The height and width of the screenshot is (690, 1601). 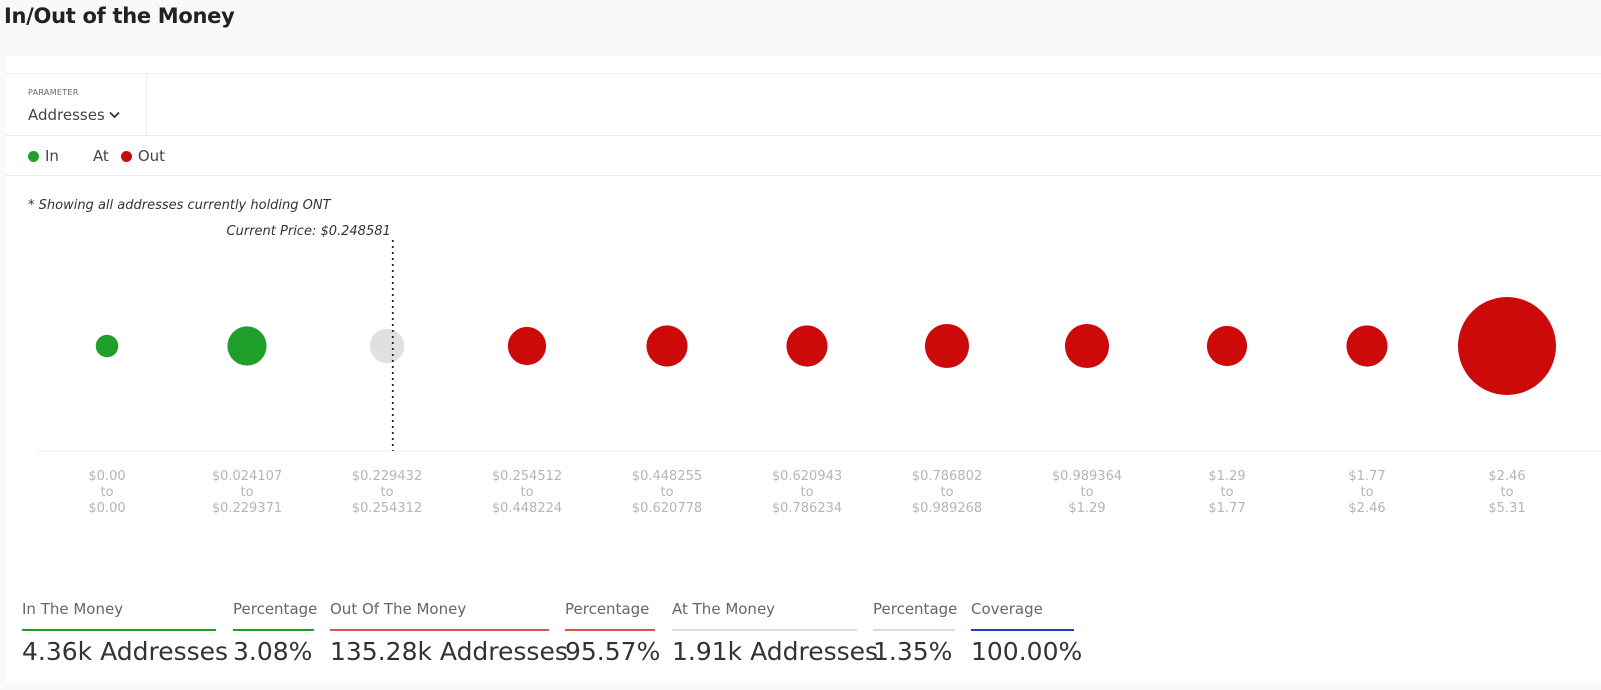 I want to click on tick-label: $0.024107, so click(x=247, y=476).